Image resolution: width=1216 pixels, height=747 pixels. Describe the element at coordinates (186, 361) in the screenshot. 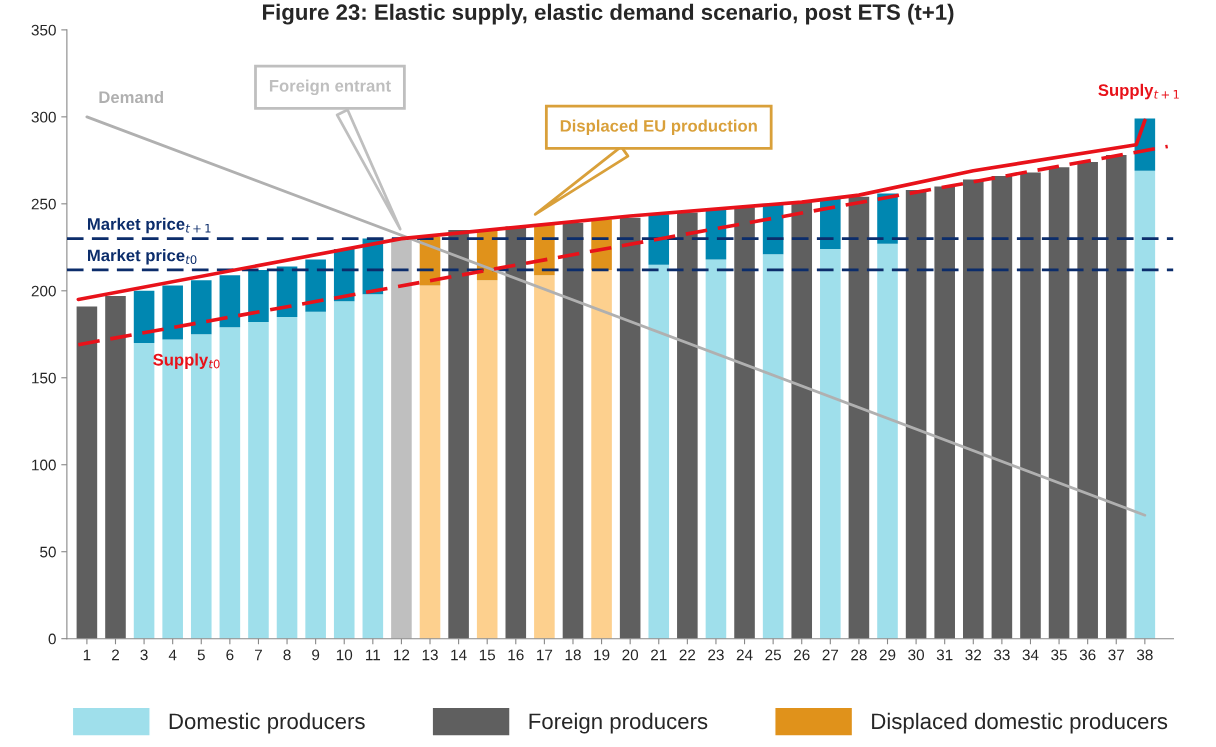

I see `series-label: Supply$_{t0}$` at that location.